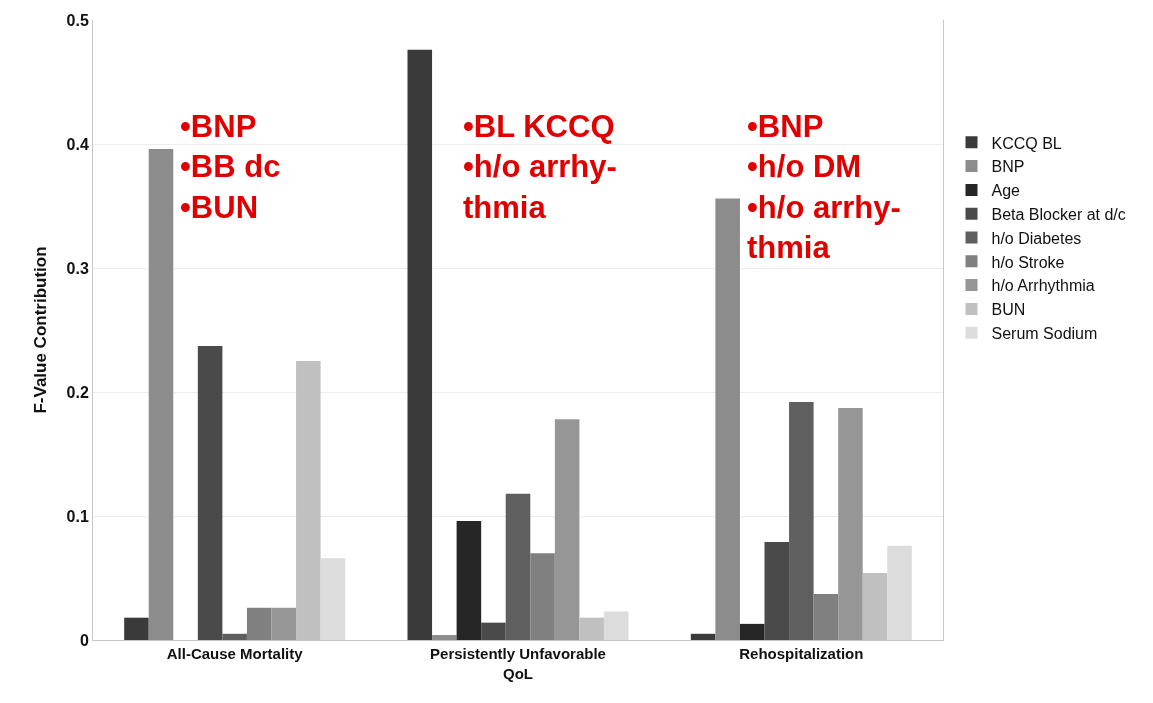 The image size is (1153, 703). What do you see at coordinates (1036, 238) in the screenshot?
I see `legend-label: h/o Diabetes` at bounding box center [1036, 238].